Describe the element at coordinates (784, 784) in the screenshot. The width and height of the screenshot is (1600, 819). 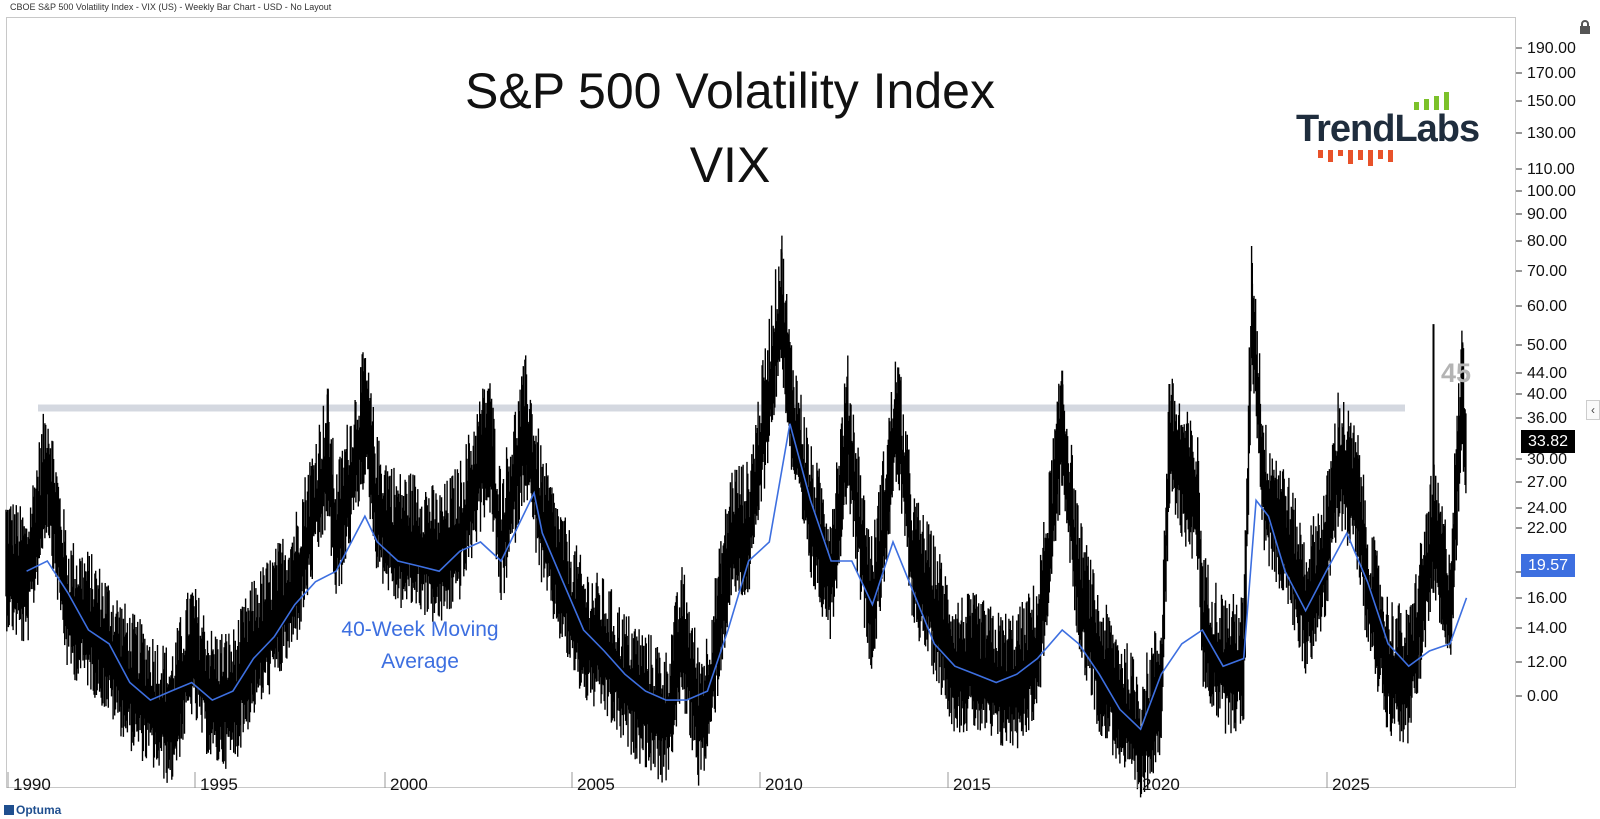
I see `x-tick-label-4: 2010` at that location.